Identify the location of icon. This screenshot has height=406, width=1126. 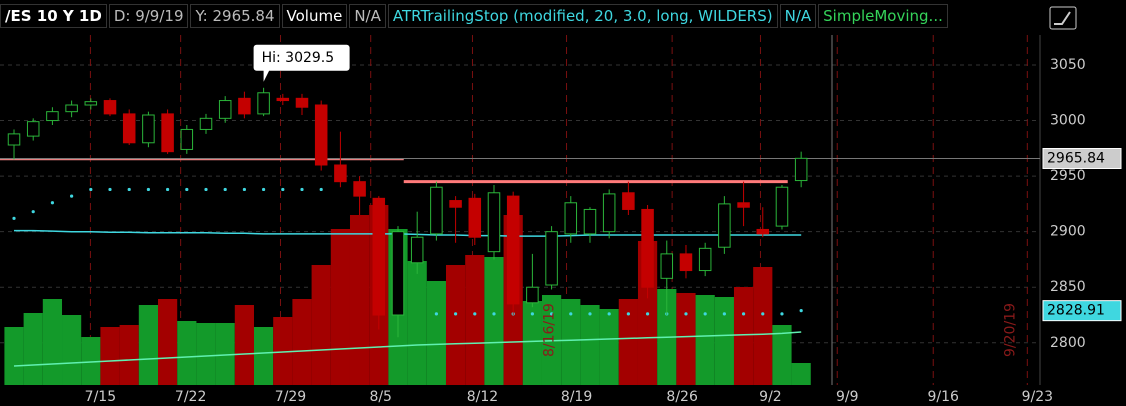
(1063, 18).